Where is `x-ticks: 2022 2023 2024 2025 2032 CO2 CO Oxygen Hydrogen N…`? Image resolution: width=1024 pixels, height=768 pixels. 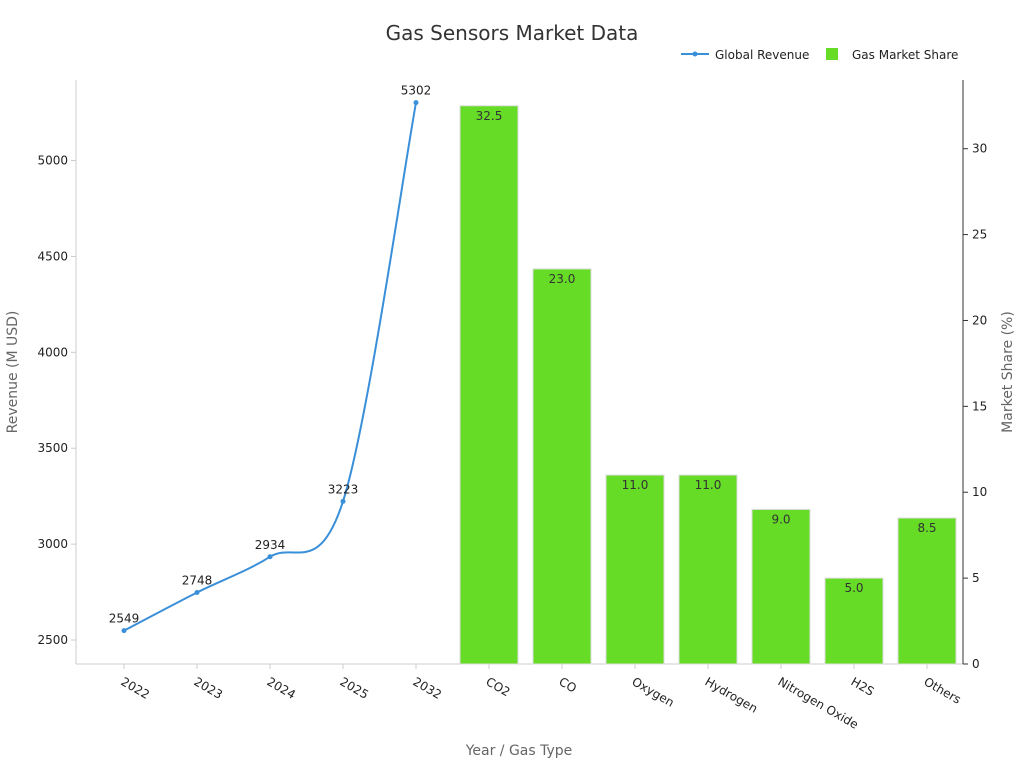
x-ticks: 2022 2023 2024 2025 2032 CO2 CO Oxygen Hydrogen N… is located at coordinates (541, 698).